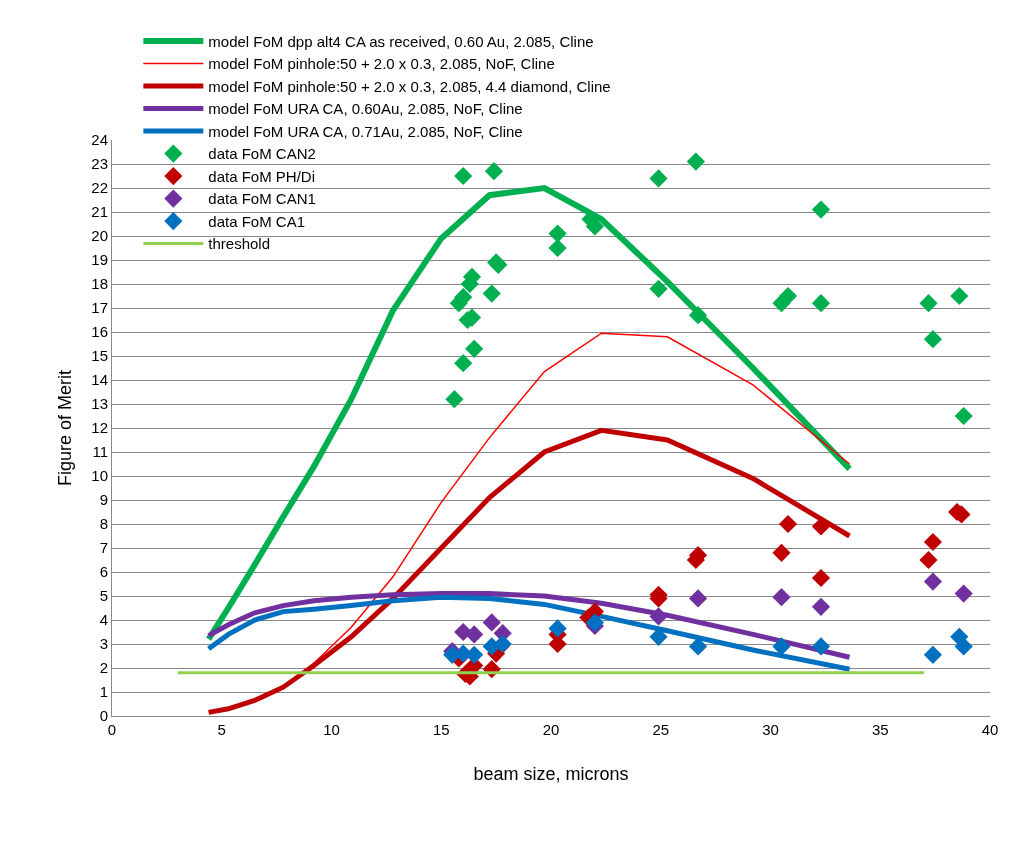  What do you see at coordinates (103, 548) in the screenshot?
I see `y-tick-label: 7` at bounding box center [103, 548].